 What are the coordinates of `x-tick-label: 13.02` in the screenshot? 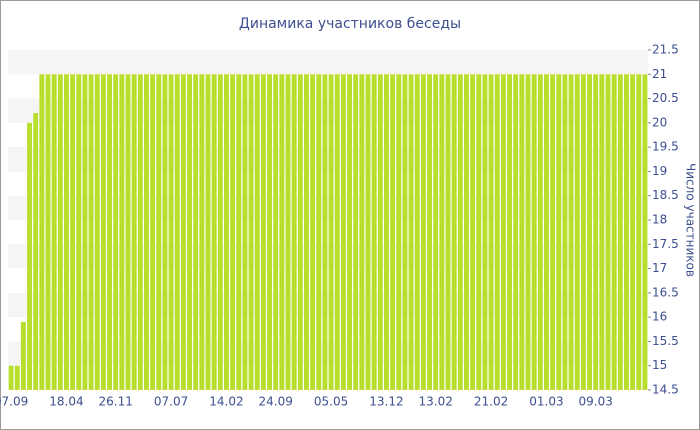 It's located at (436, 402).